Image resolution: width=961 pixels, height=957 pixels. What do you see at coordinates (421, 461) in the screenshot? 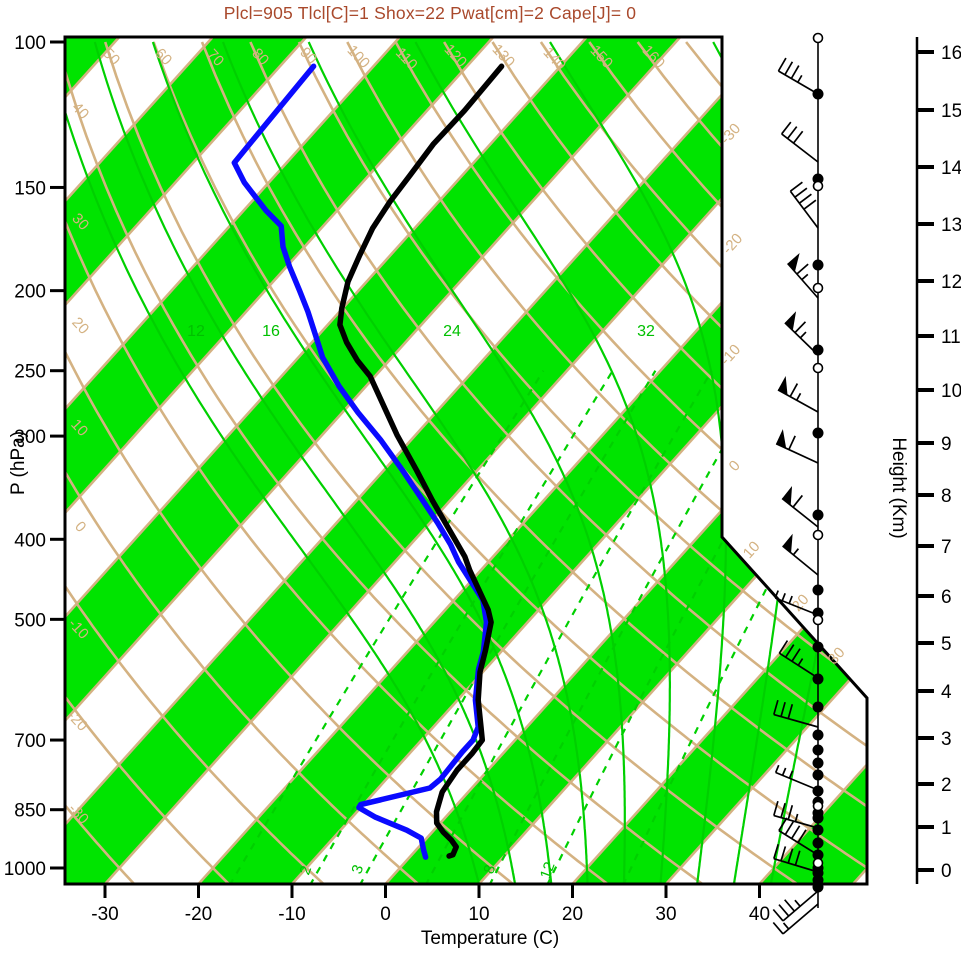
I see `temperature-curve` at bounding box center [421, 461].